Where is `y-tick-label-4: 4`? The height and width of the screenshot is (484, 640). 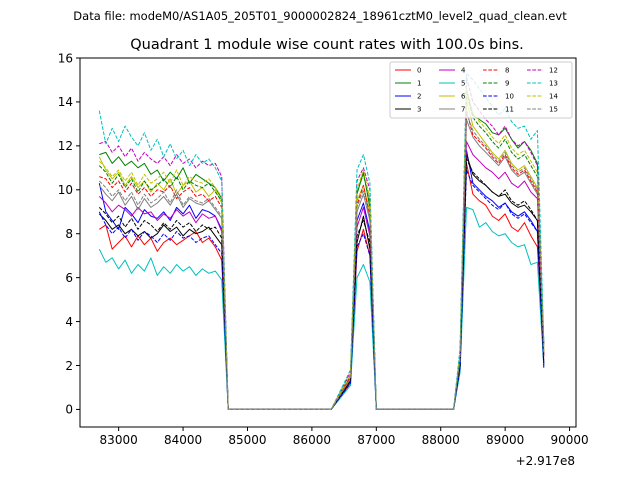 y-tick-label-4: 4 is located at coordinates (69, 322).